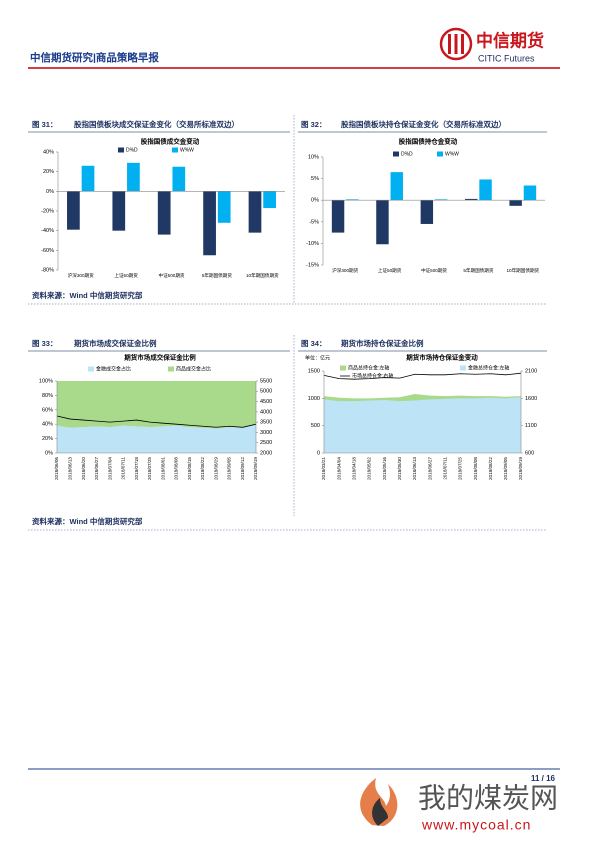  I want to click on x-tick-label: 2018/08/01, so click(162, 468).